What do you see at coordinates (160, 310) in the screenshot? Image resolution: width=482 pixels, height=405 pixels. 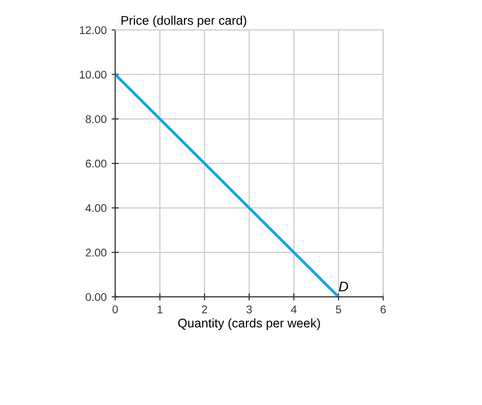 I see `x-tick-label: 1` at bounding box center [160, 310].